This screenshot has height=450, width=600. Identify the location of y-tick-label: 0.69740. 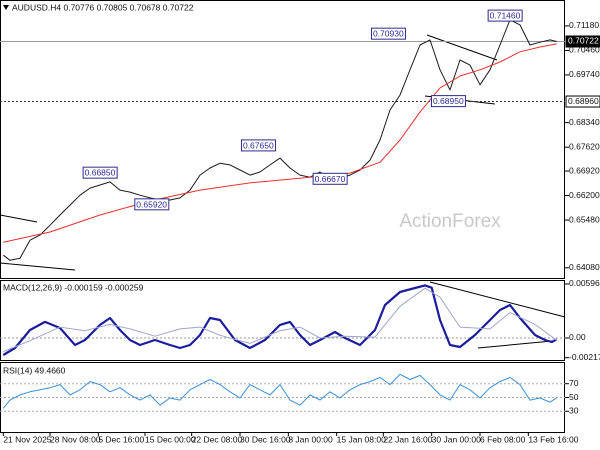
(584, 74).